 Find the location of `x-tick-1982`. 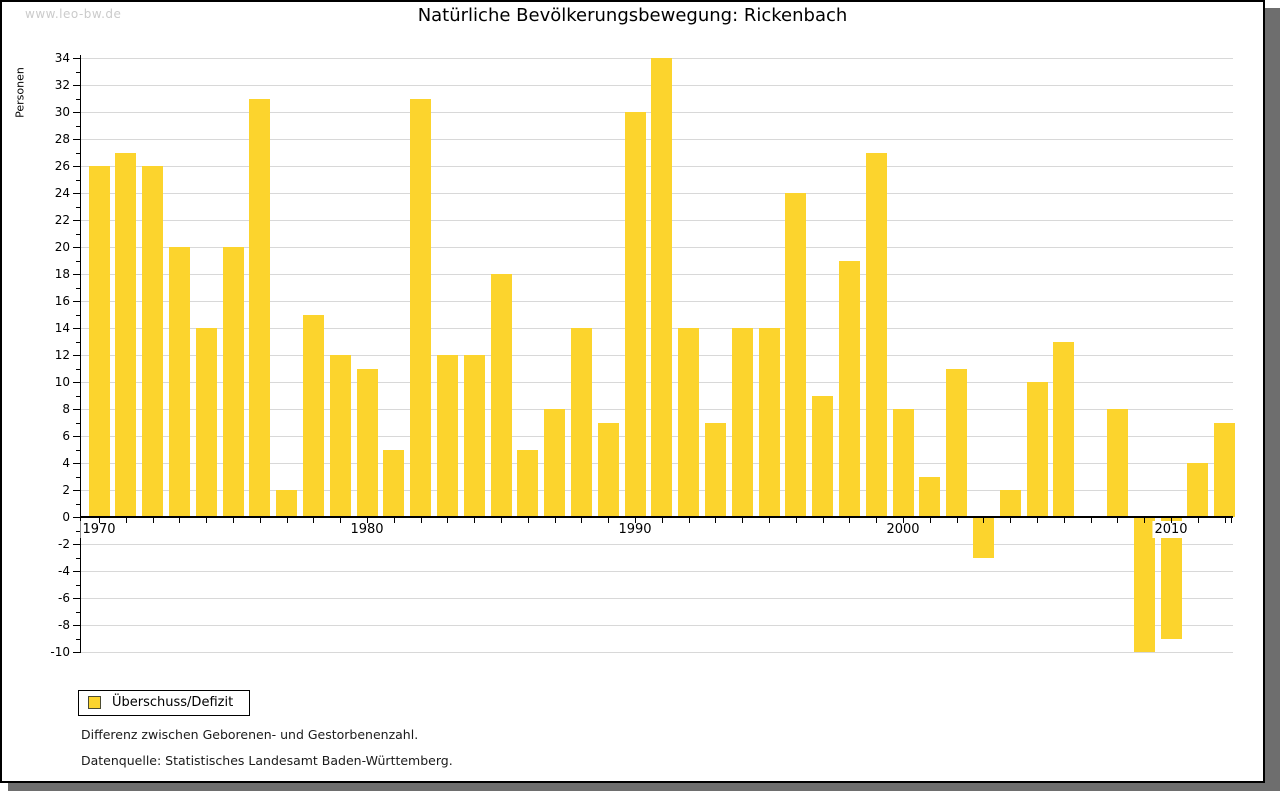

x-tick-1982 is located at coordinates (421, 520).